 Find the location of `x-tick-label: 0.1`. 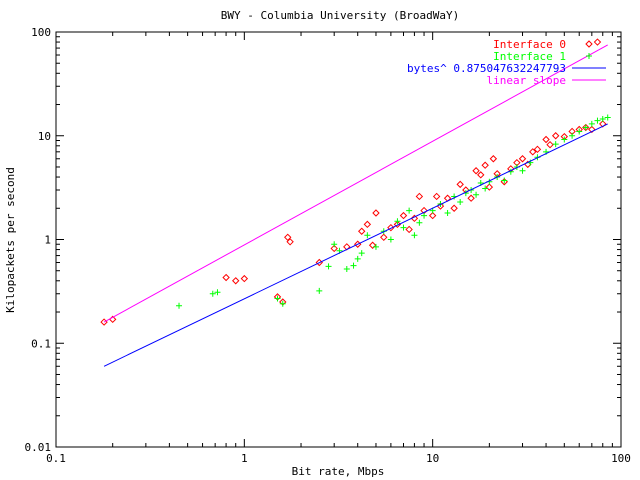

x-tick-label: 0.1 is located at coordinates (56, 458).